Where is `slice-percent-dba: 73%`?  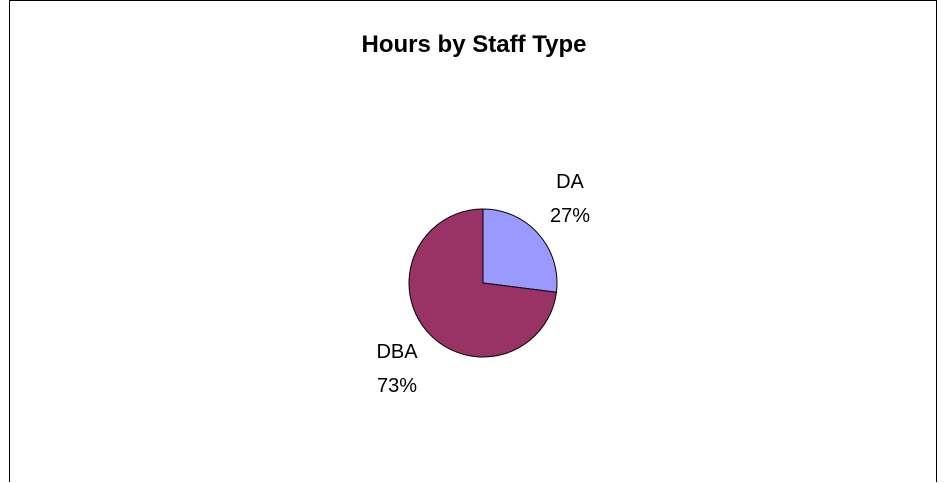 slice-percent-dba: 73% is located at coordinates (397, 386).